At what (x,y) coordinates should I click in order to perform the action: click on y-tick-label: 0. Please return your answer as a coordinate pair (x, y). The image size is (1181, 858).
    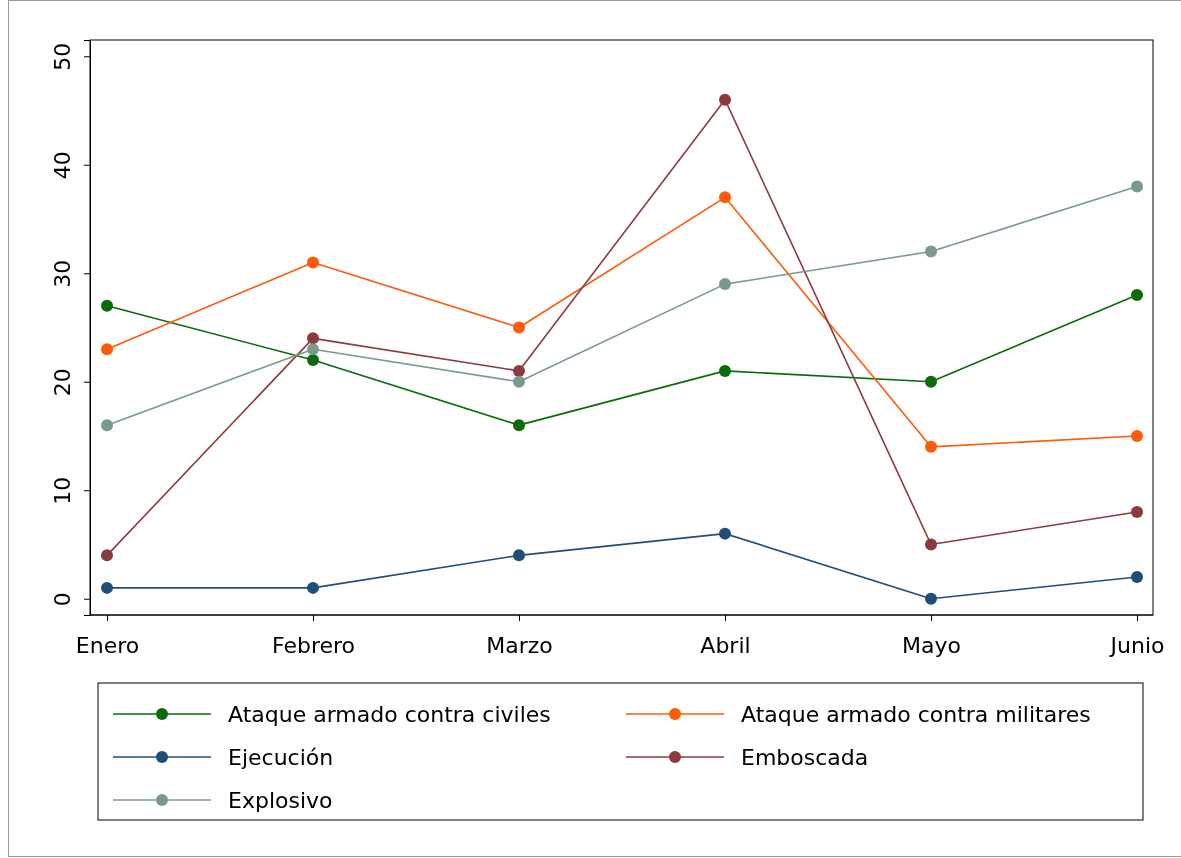
    Looking at the image, I should click on (62, 599).